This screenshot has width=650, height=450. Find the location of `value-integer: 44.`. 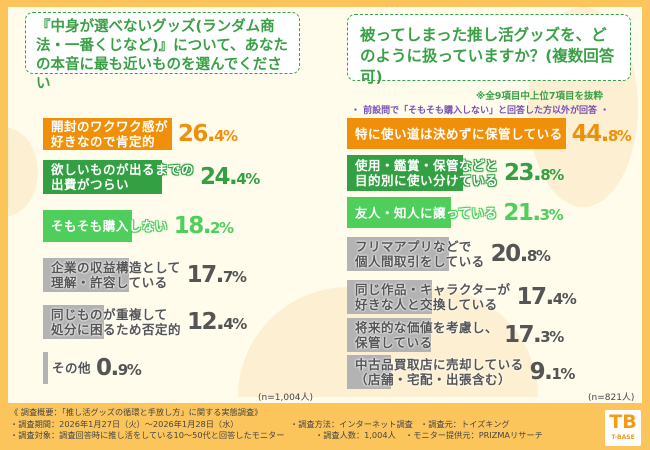

value-integer: 44. is located at coordinates (590, 133).